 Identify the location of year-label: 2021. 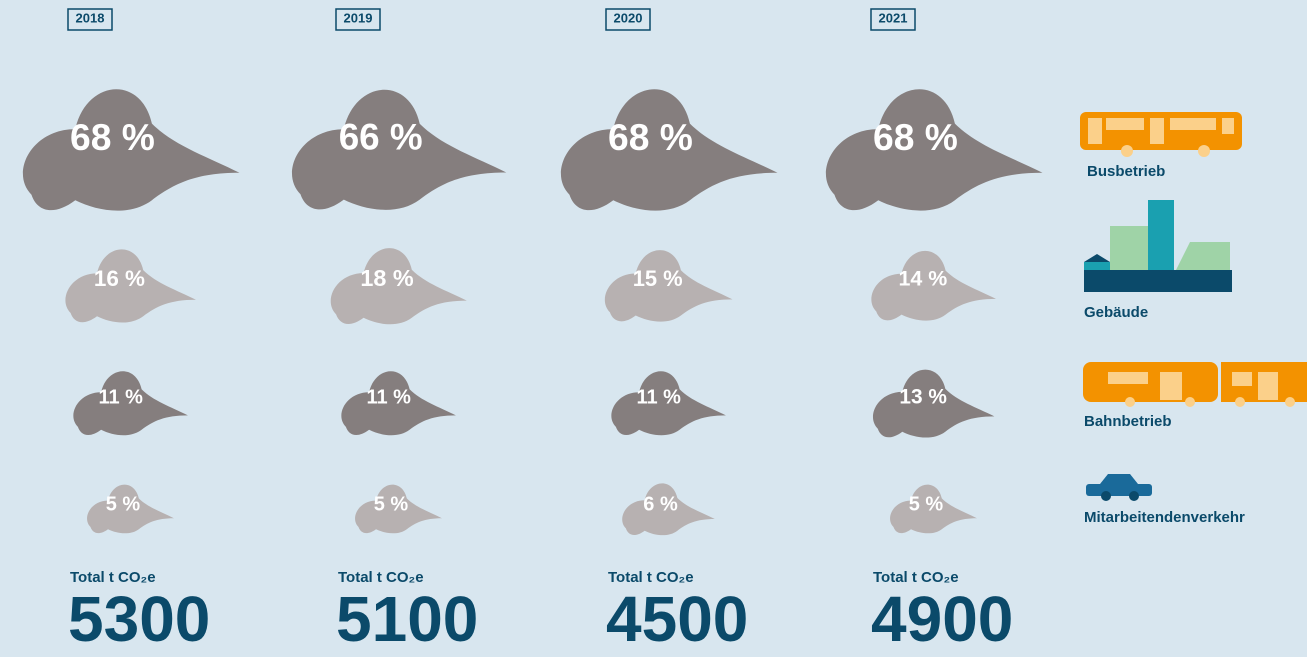
(893, 17).